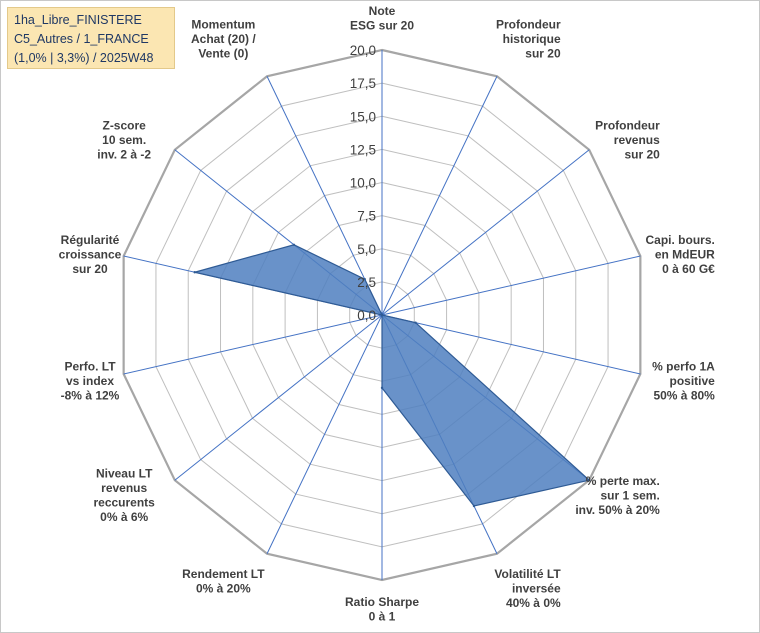 Image resolution: width=760 pixels, height=633 pixels. I want to click on axis-label-9-line-1: Rendement LT, so click(223, 574).